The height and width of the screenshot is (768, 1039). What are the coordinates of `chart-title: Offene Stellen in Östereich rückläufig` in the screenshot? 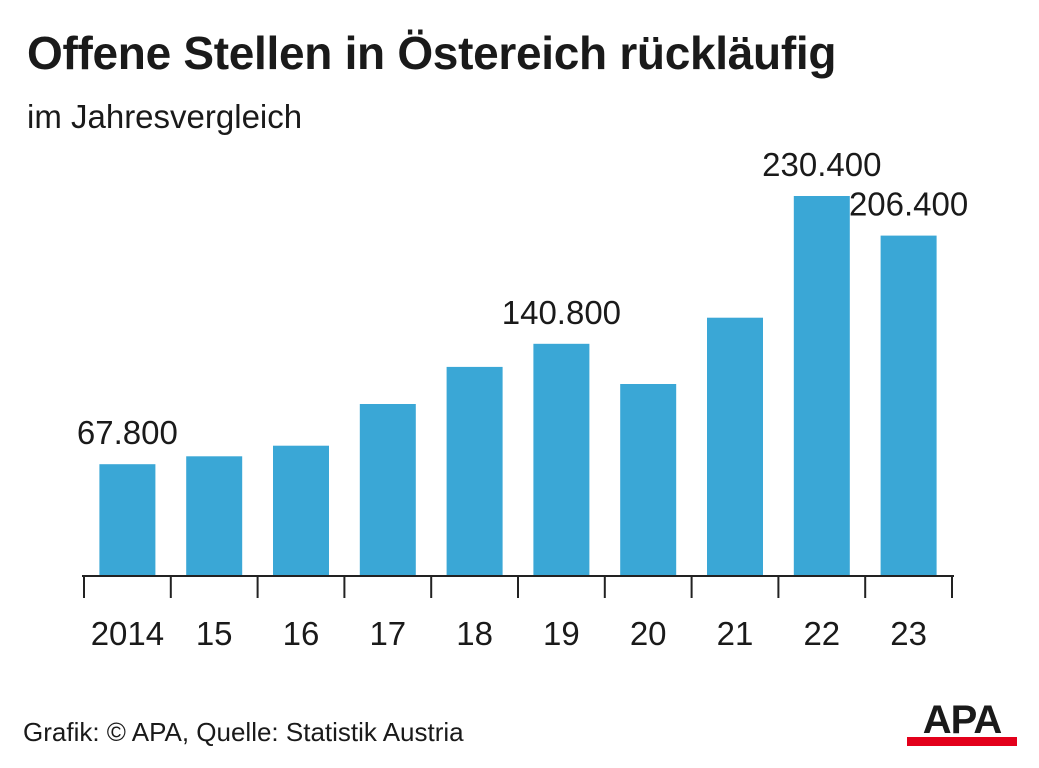 It's located at (432, 53).